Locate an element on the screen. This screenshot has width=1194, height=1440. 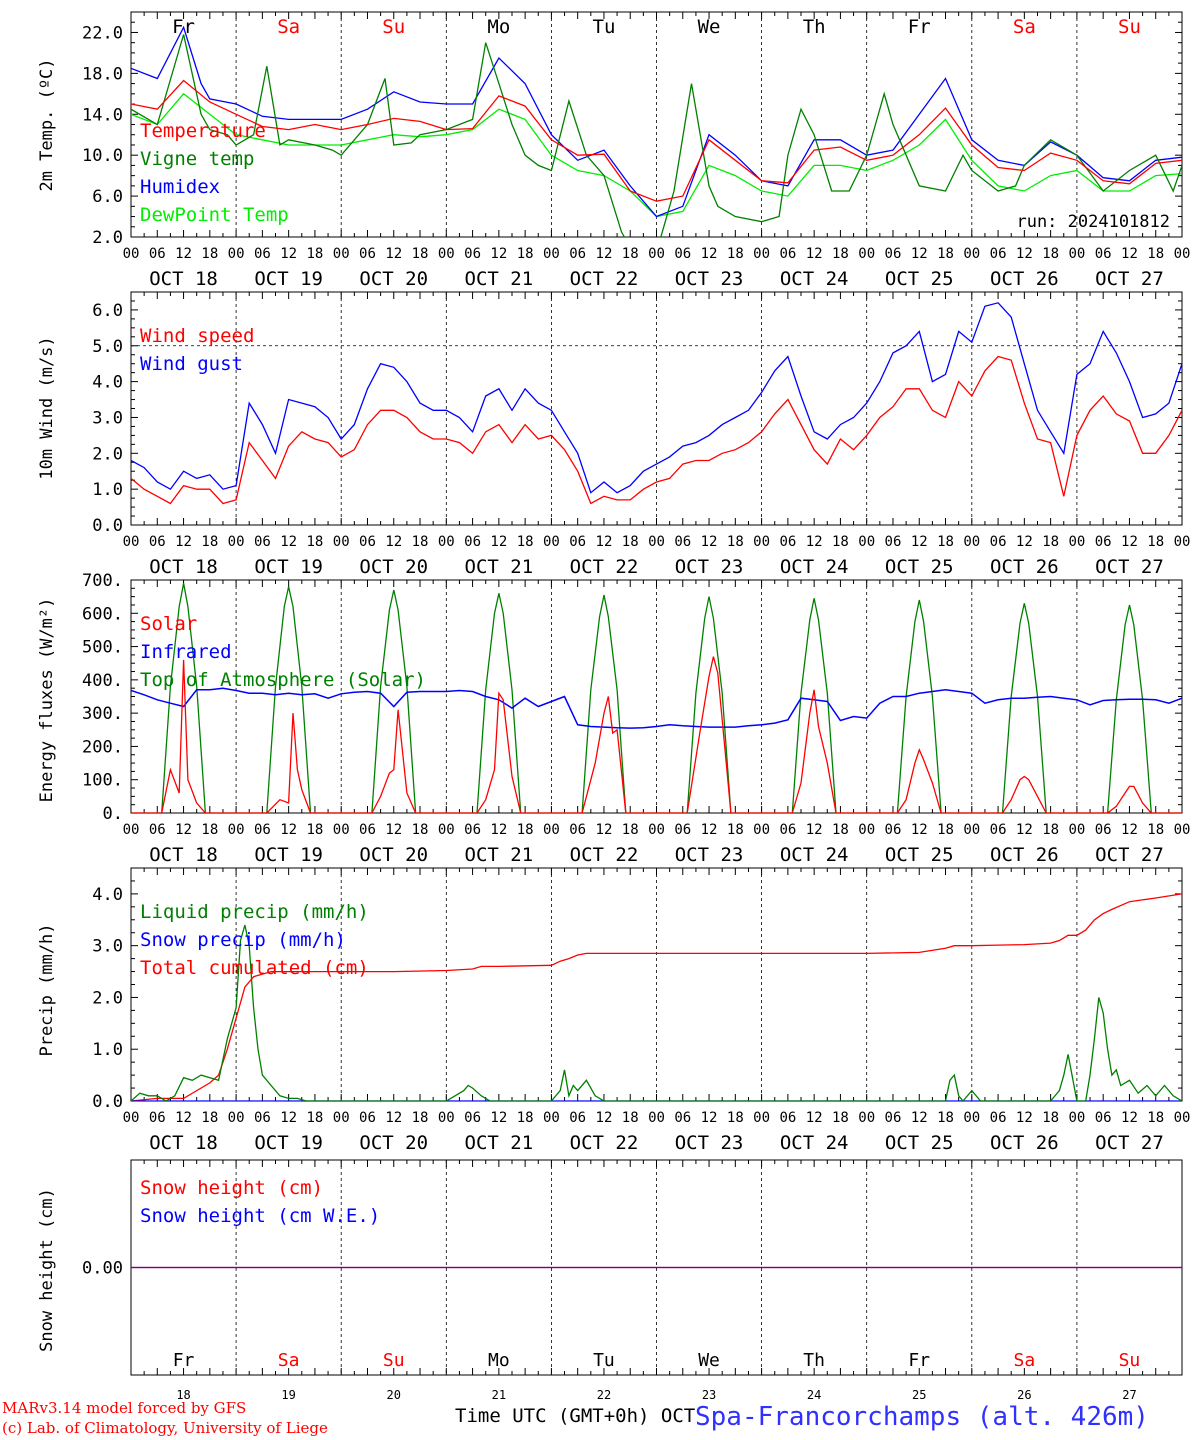
day-number-label: 23 is located at coordinates (709, 1395).